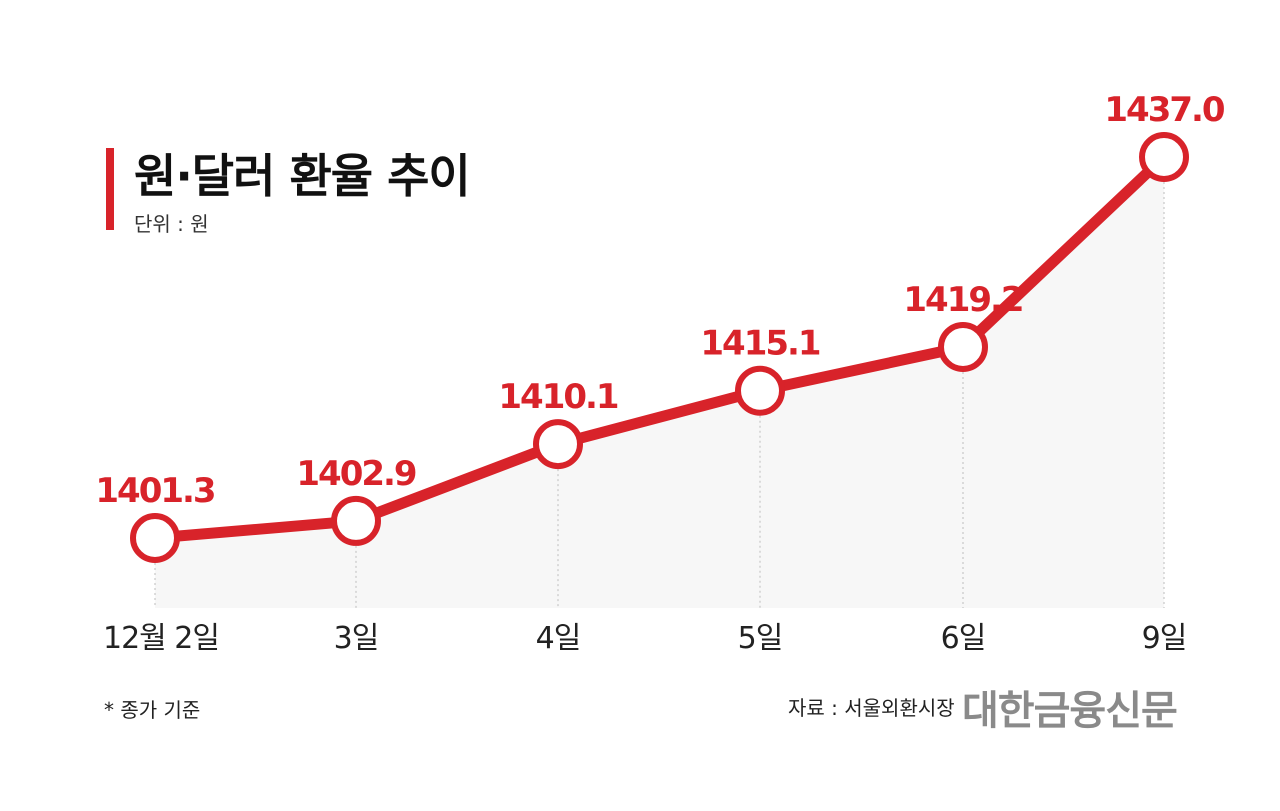  I want to click on value-label: 1401.3, so click(154, 491).